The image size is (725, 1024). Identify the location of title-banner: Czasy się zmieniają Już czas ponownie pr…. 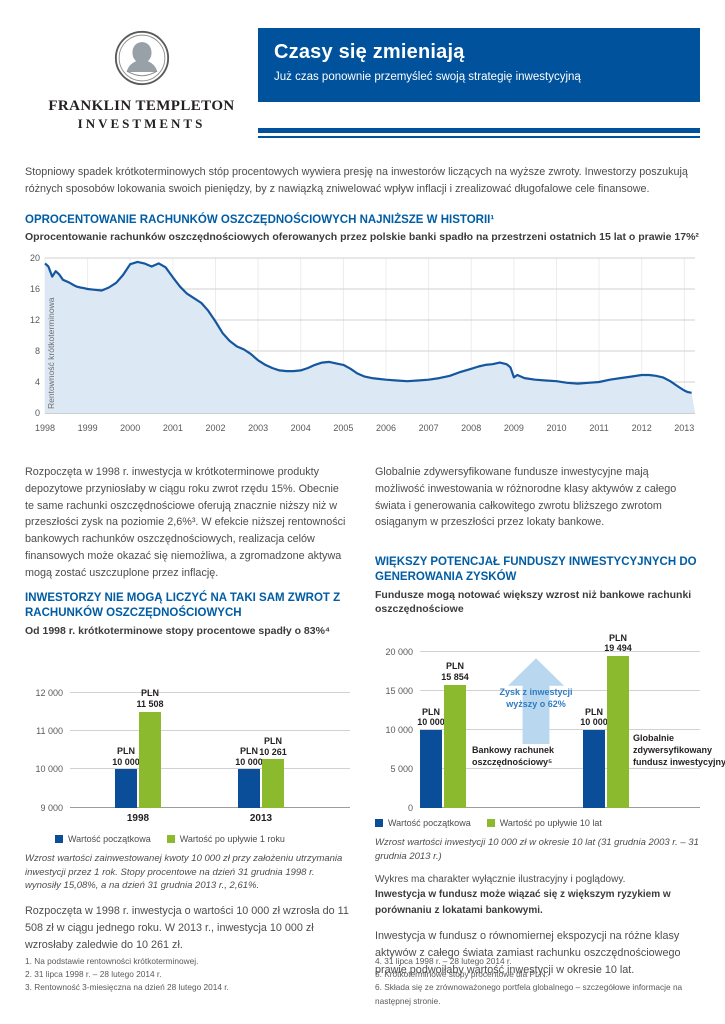
(479, 65).